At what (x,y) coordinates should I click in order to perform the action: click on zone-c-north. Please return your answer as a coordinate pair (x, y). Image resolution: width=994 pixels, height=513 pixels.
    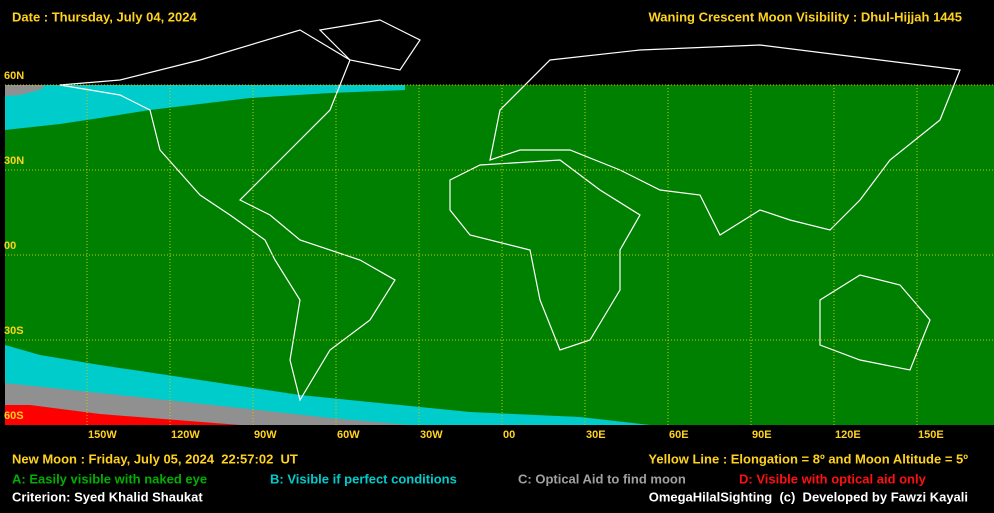
    Looking at the image, I should click on (25, 90).